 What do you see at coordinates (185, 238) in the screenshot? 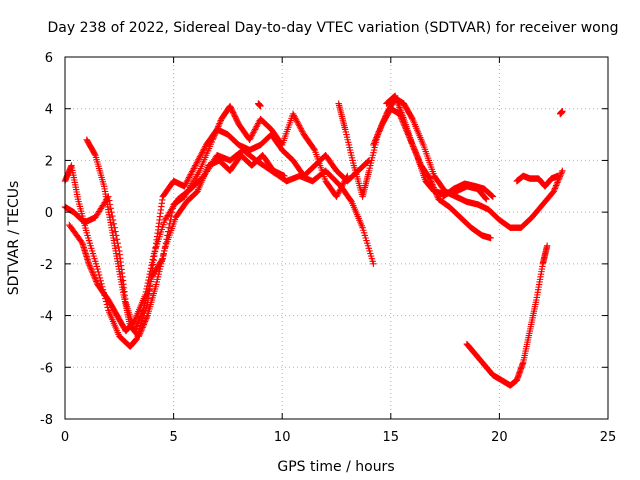
I see `series-track-d` at bounding box center [185, 238].